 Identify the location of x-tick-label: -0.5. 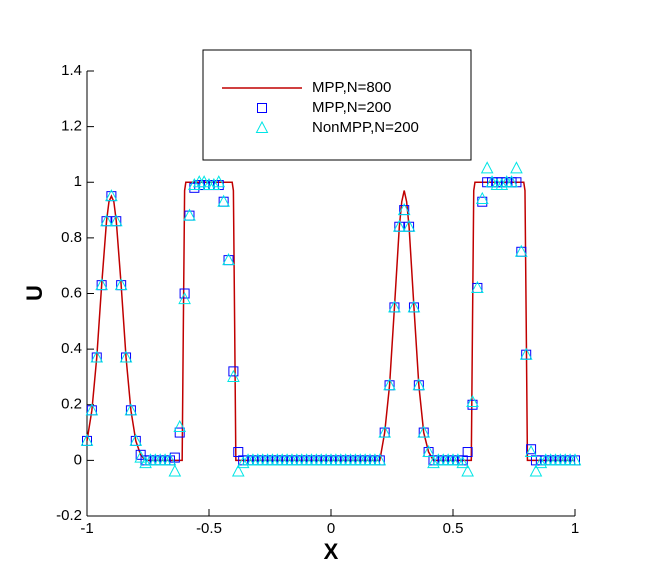
(209, 528).